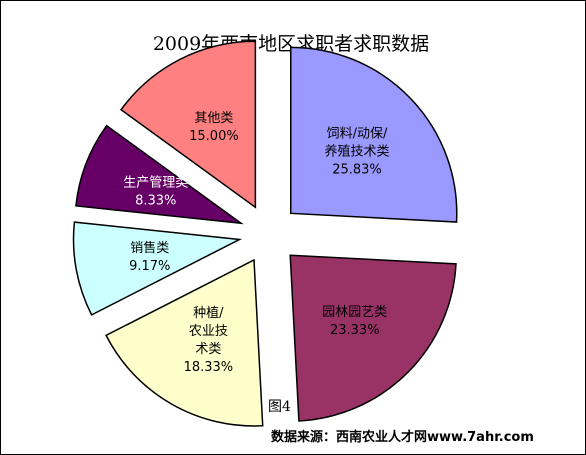 The height and width of the screenshot is (455, 586). Describe the element at coordinates (208, 349) in the screenshot. I see `slice-label-2: 术类` at that location.